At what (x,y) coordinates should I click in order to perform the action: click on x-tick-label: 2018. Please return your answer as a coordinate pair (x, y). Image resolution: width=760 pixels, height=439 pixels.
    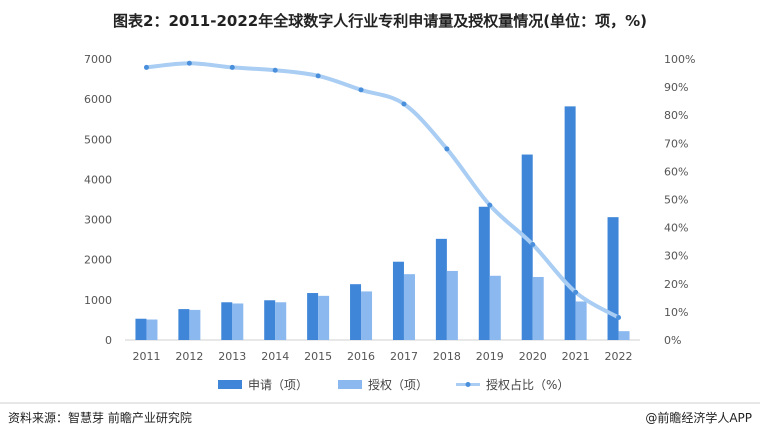
    Looking at the image, I should click on (447, 356).